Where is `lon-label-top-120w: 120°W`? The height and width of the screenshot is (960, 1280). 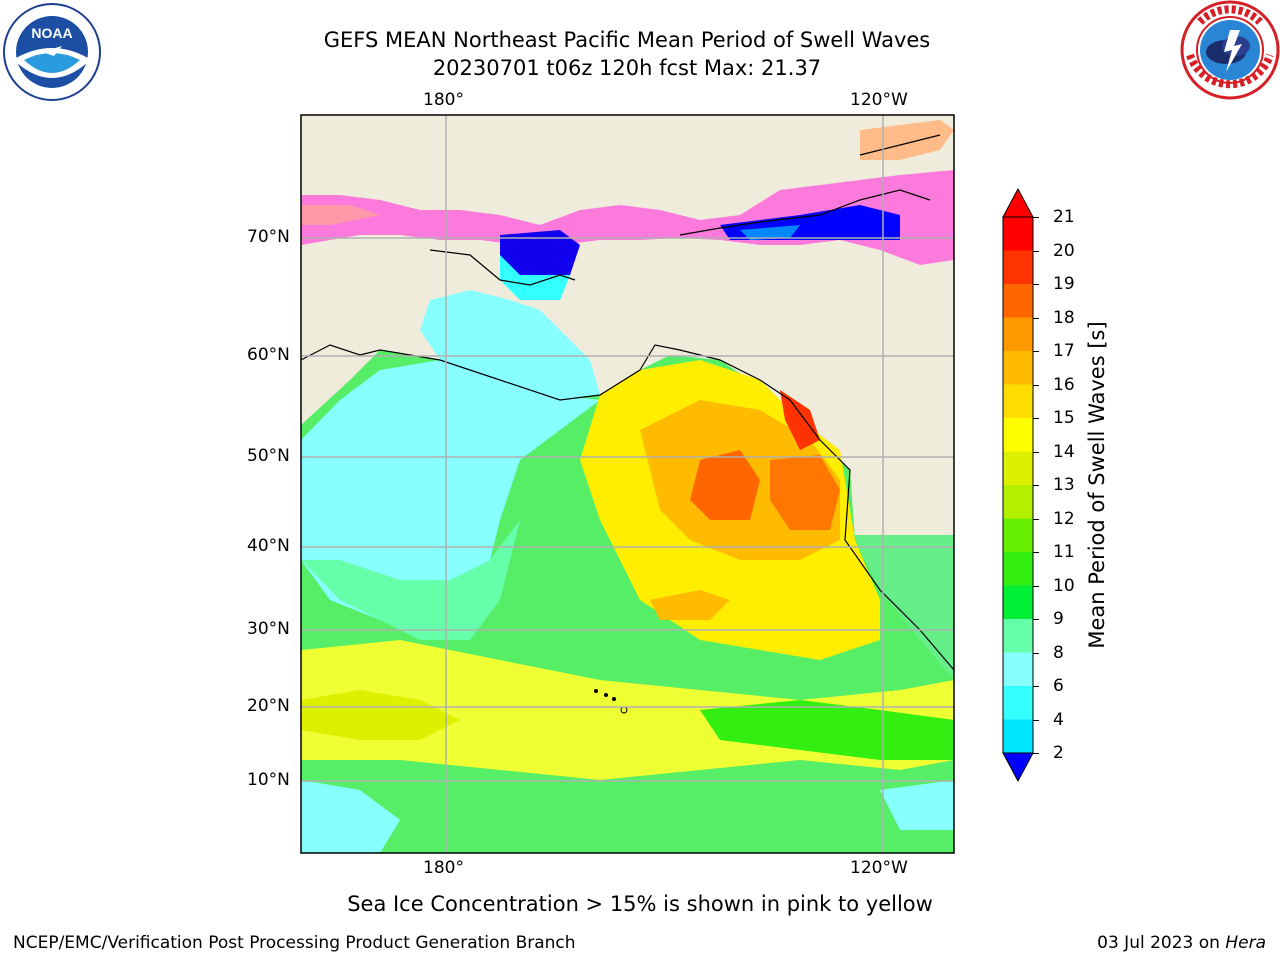 lon-label-top-120w: 120°W is located at coordinates (879, 100).